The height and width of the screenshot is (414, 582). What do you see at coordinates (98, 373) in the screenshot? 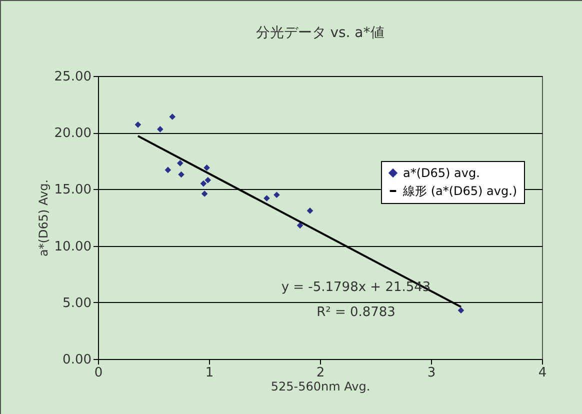
I see `x-tick-label: 0` at bounding box center [98, 373].